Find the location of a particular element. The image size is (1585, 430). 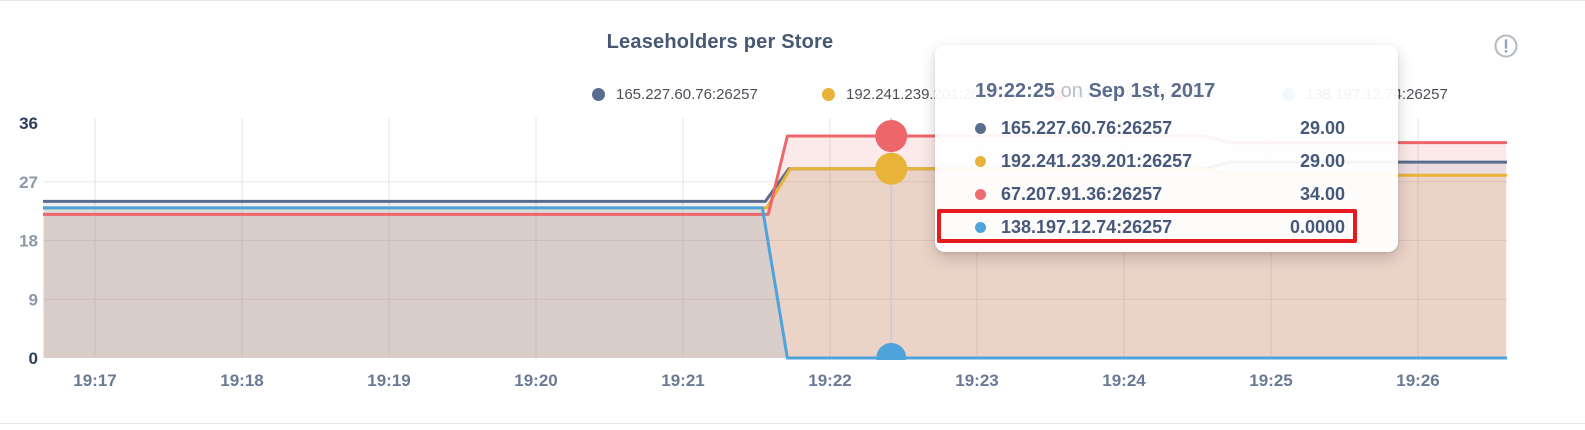

x-tick-label: 19:22 is located at coordinates (829, 380).